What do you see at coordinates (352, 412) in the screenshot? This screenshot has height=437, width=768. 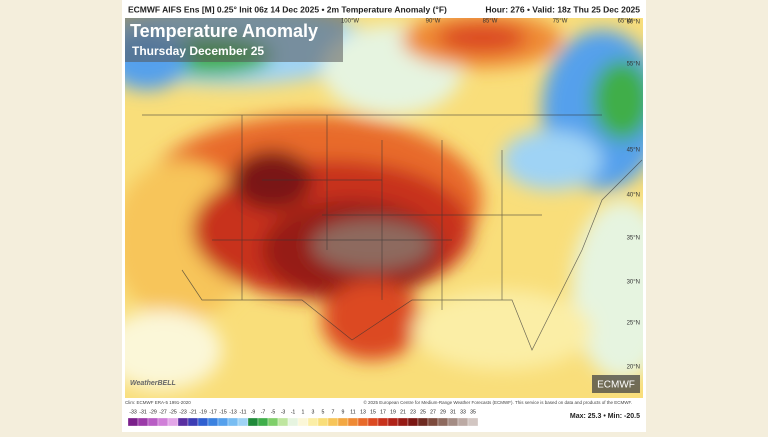 I see `colorbar-label: 11` at bounding box center [352, 412].